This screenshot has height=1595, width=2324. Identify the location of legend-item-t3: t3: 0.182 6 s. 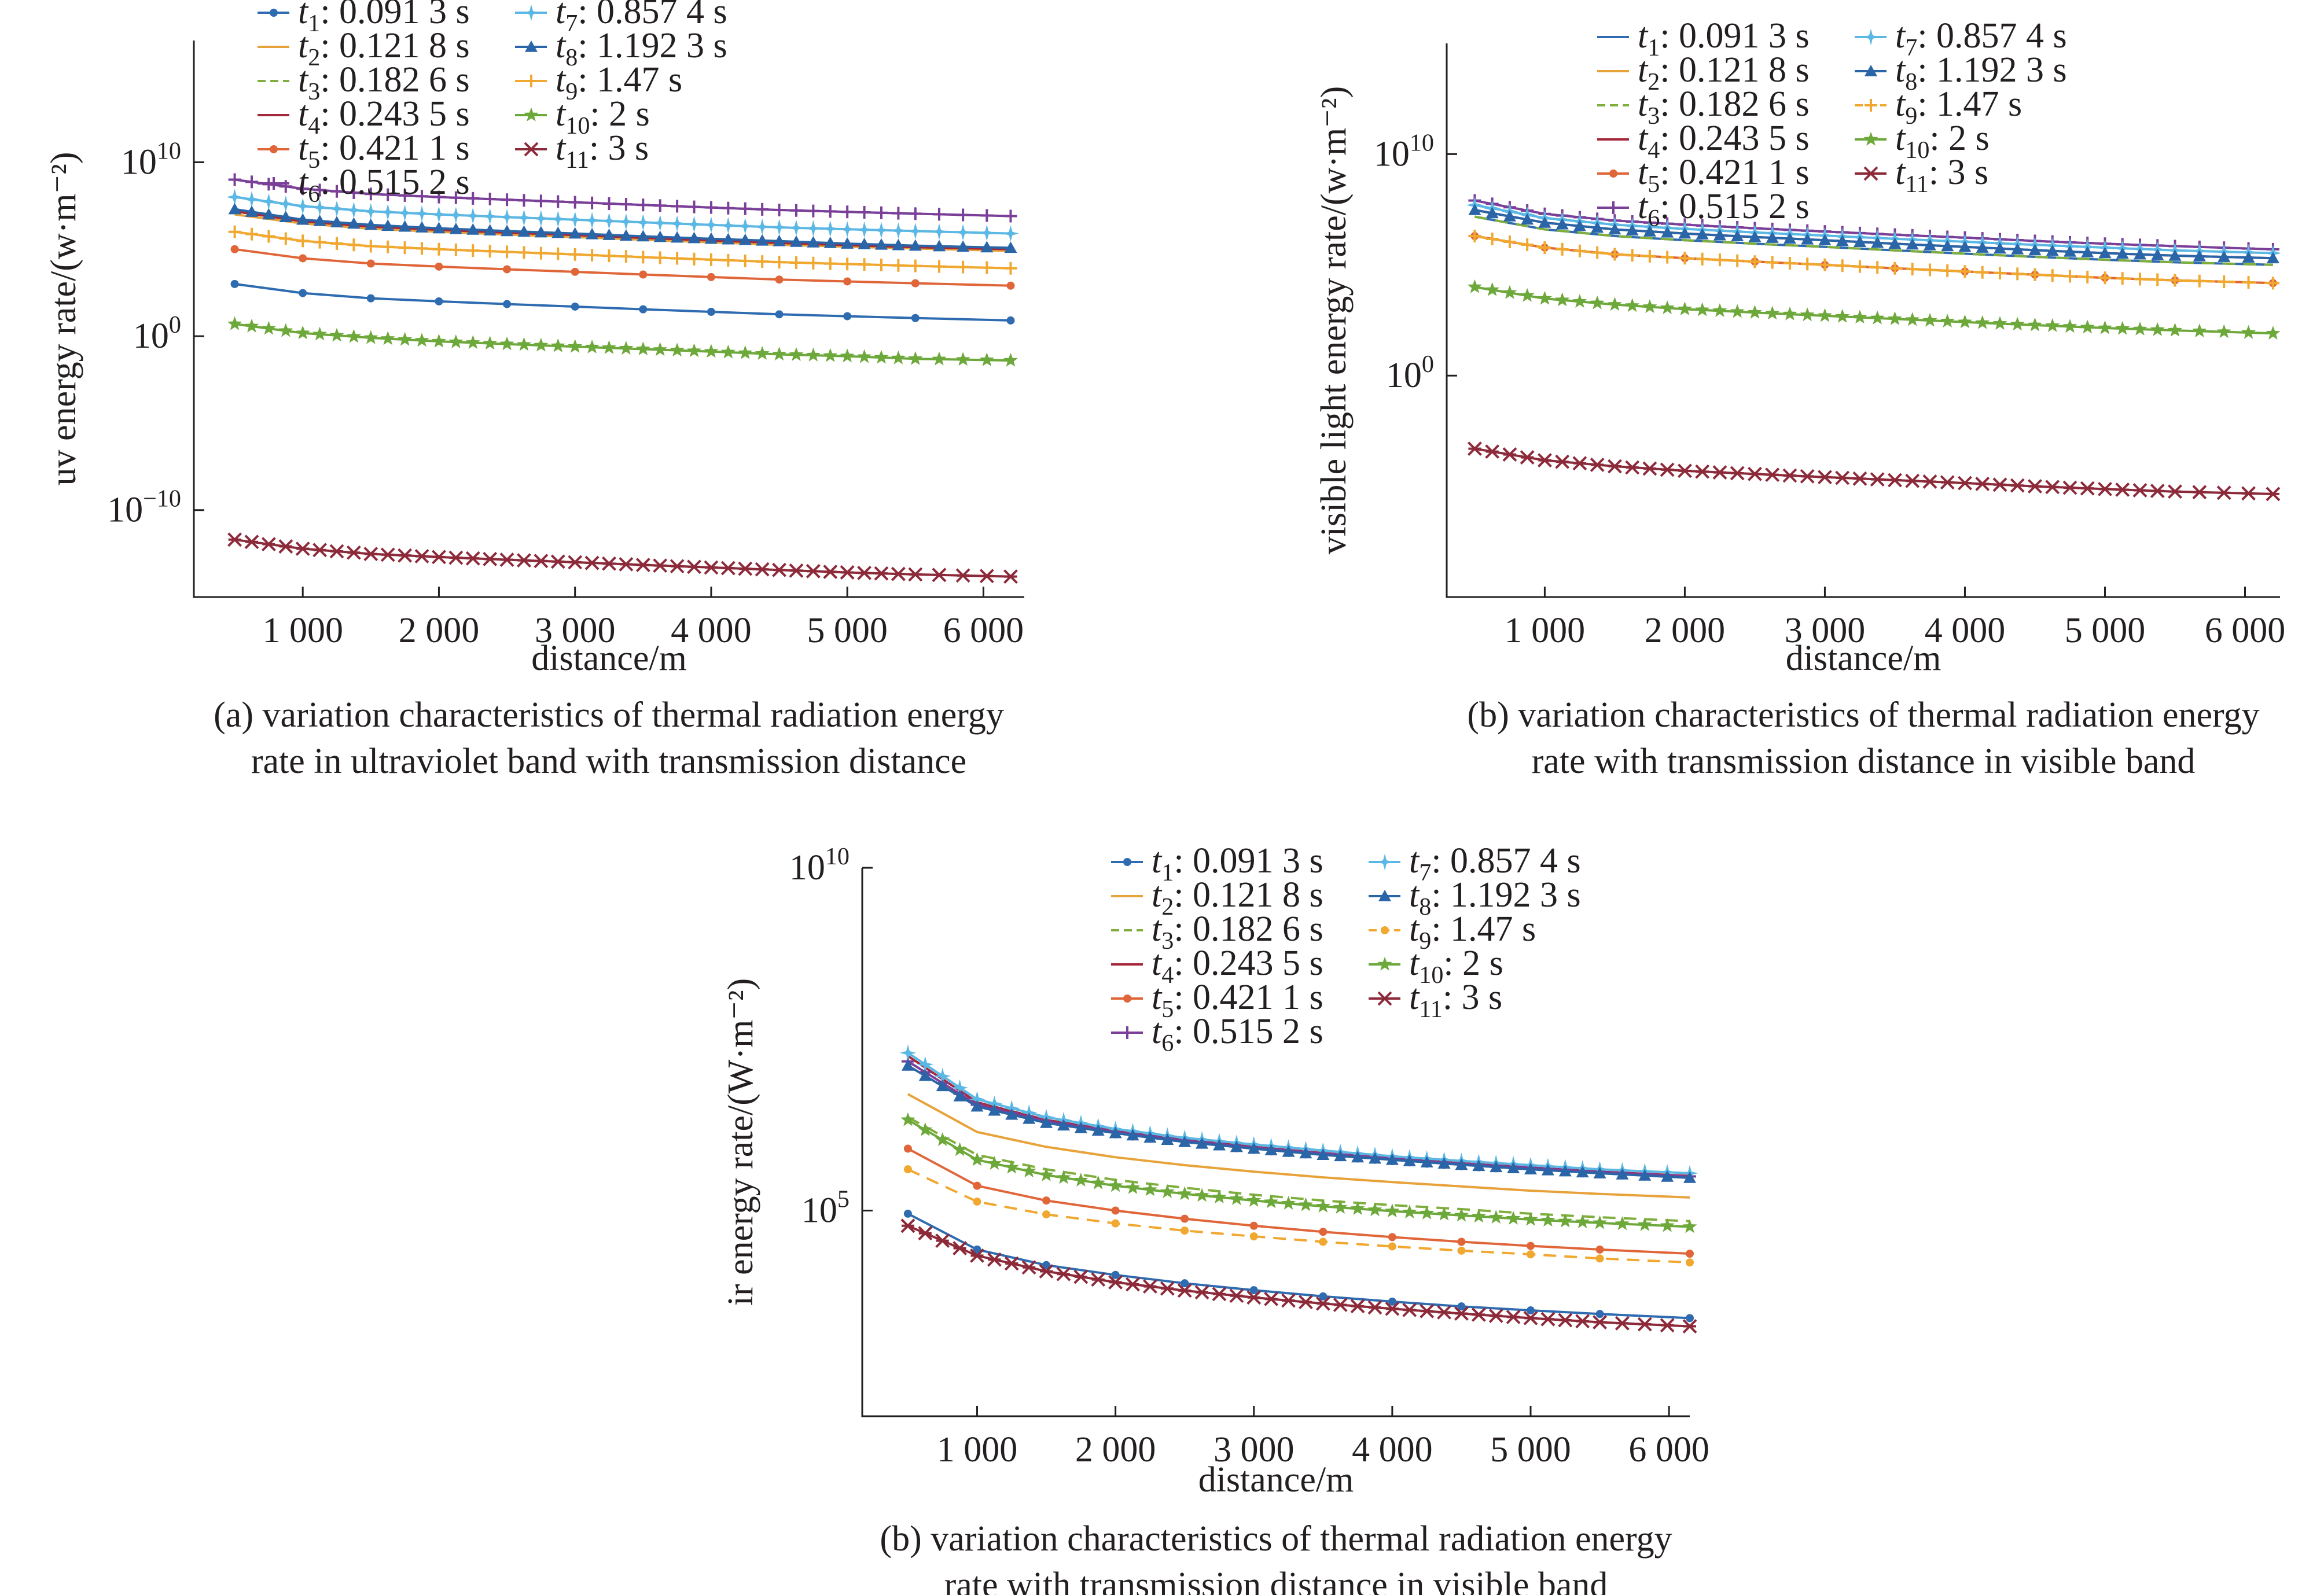
(1217, 932).